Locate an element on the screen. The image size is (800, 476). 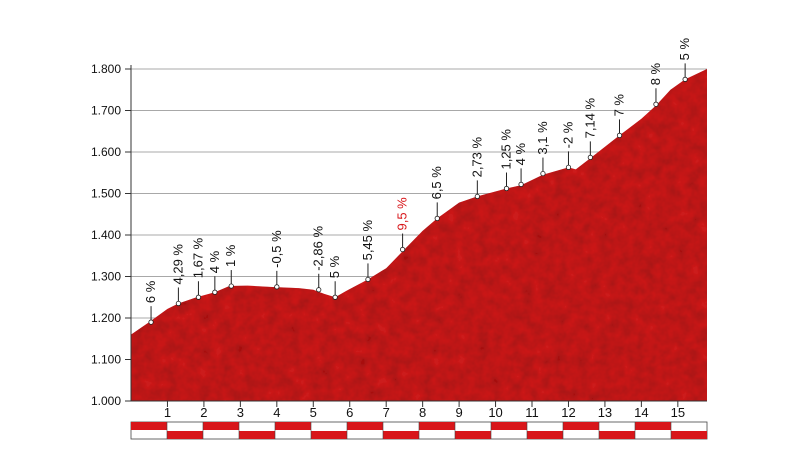
x-tick-label: 9 is located at coordinates (458, 412).